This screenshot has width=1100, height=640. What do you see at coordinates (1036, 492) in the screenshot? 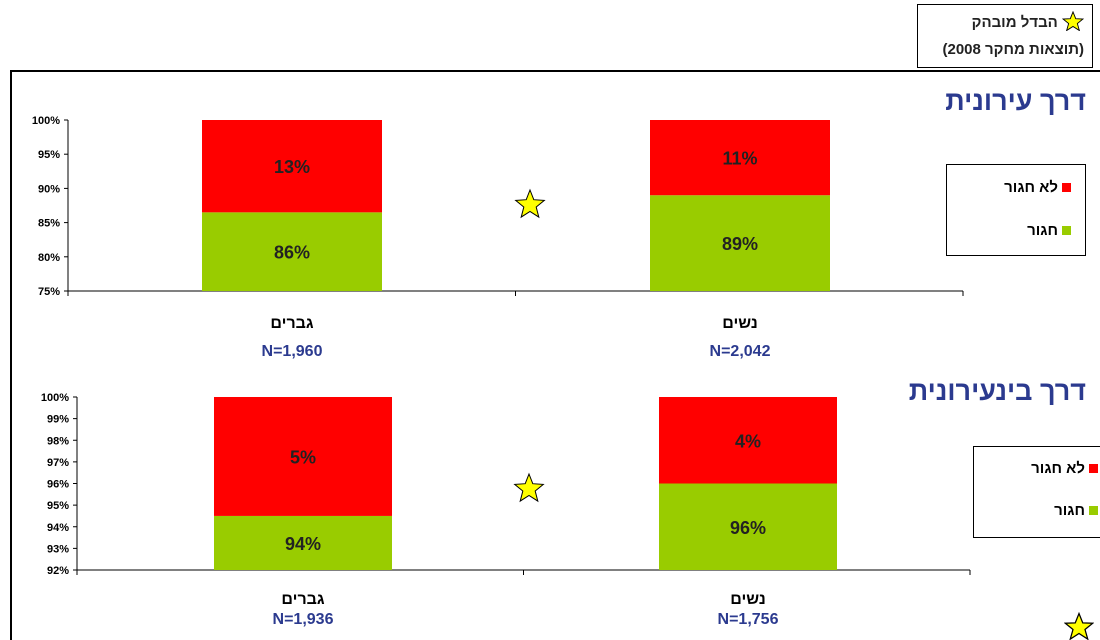
I see `chart-legend-interurban: לא חגור חגור` at bounding box center [1036, 492].